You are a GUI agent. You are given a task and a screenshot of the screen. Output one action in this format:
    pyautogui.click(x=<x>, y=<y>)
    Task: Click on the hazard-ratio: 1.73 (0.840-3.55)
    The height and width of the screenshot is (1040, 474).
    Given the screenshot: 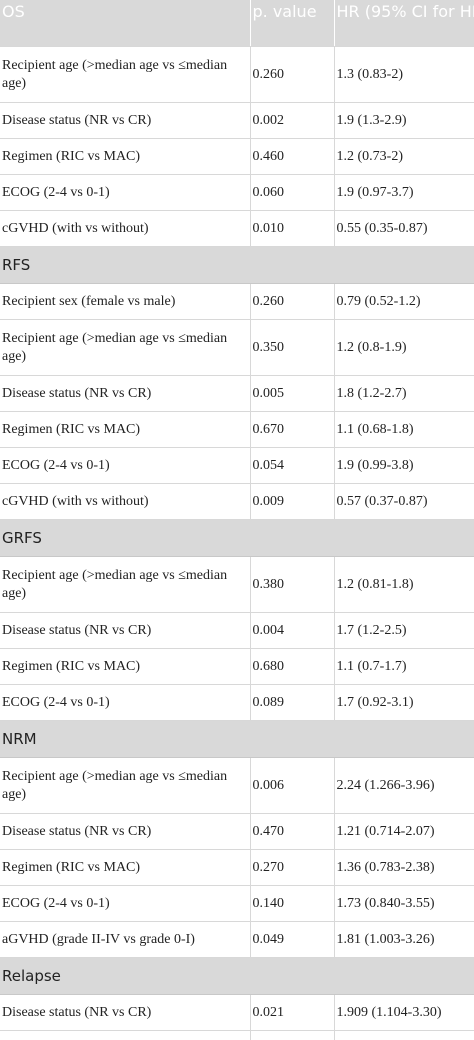 What is the action you would take?
    pyautogui.click(x=404, y=903)
    